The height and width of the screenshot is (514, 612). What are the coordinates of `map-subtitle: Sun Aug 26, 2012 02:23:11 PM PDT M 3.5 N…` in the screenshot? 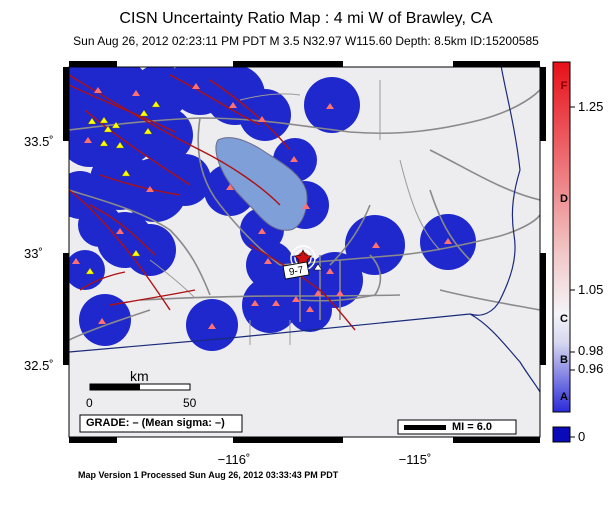 It's located at (306, 41).